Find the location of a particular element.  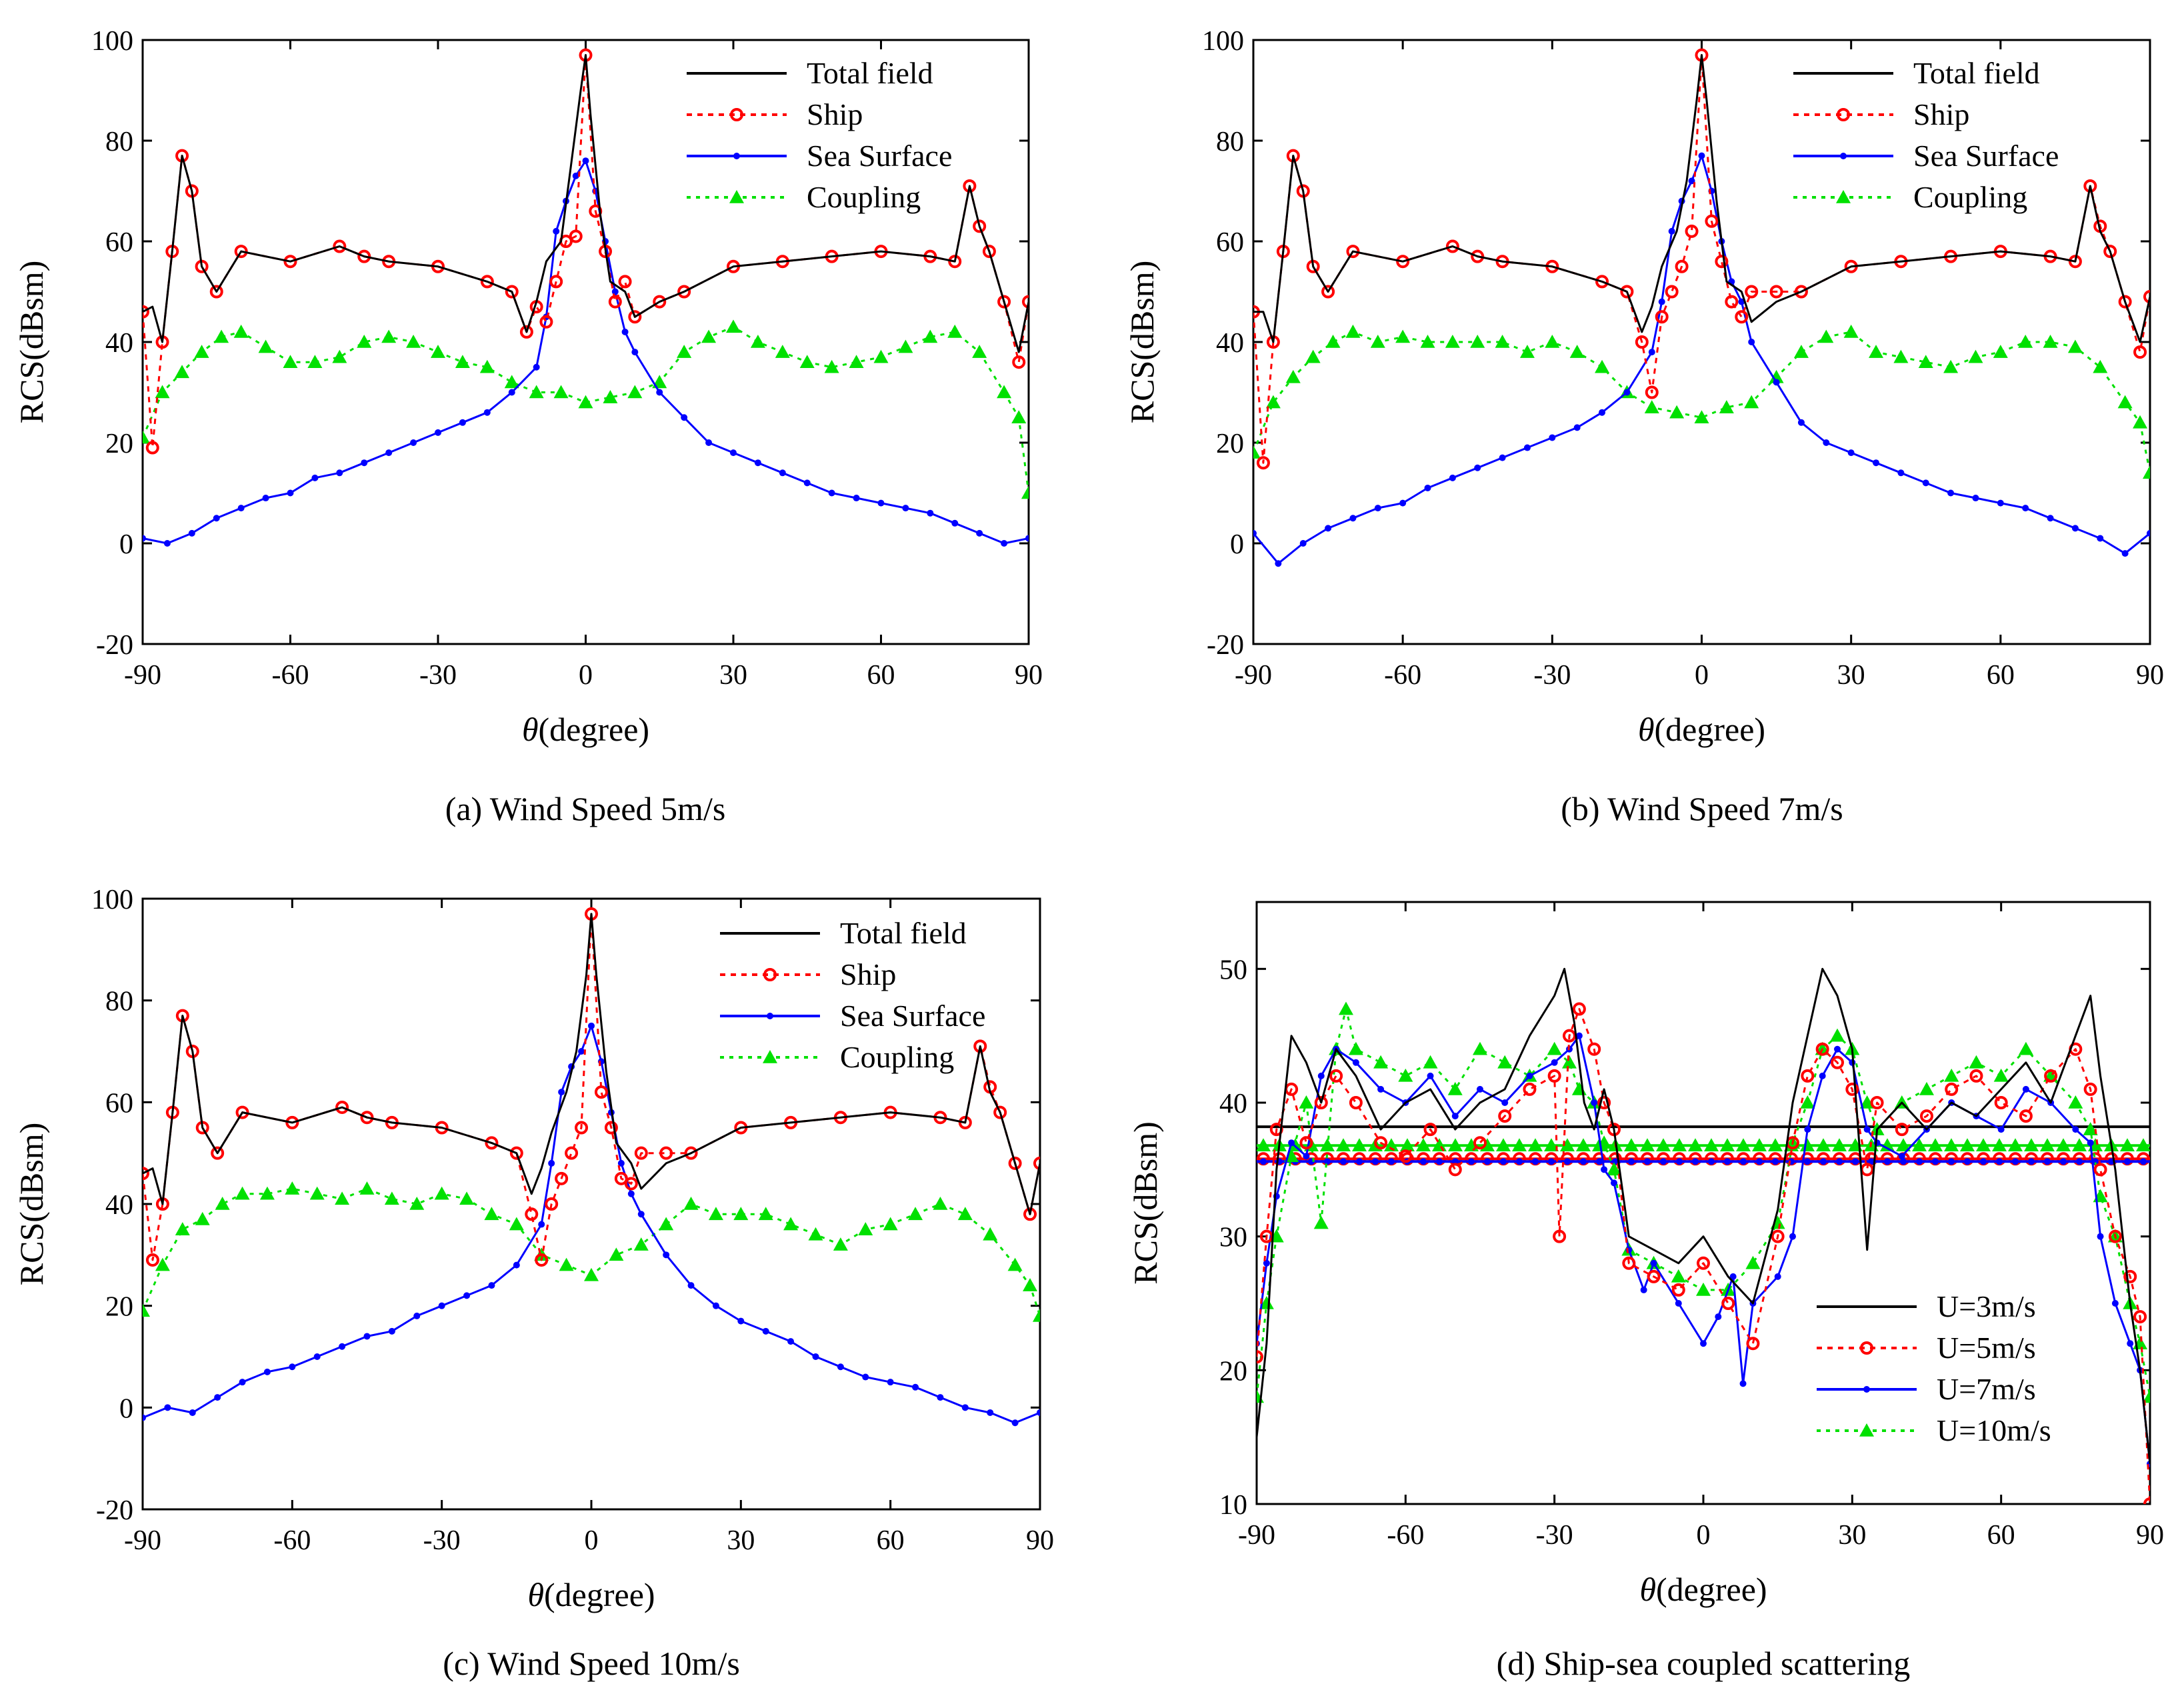

x-axis-label: θ(degree) is located at coordinates (591, 1594).